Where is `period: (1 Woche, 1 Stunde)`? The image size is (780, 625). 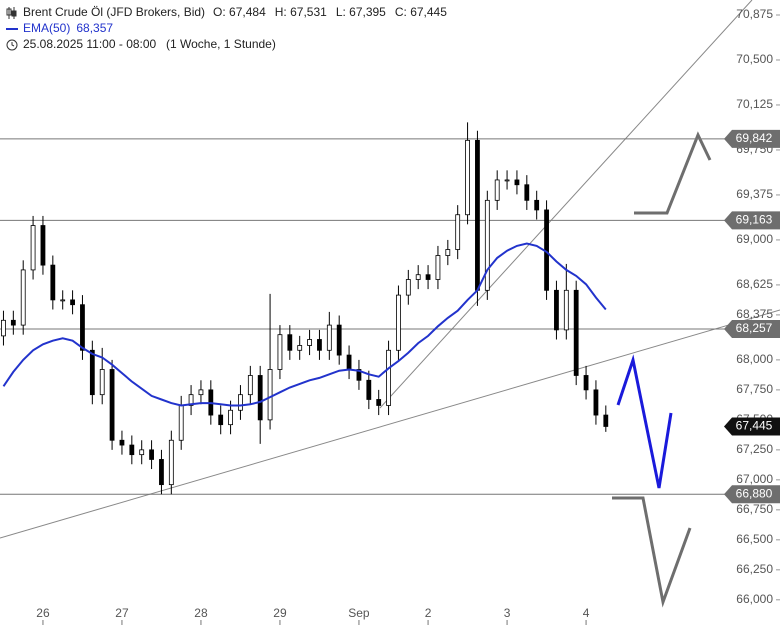
period: (1 Woche, 1 Stunde) is located at coordinates (221, 44).